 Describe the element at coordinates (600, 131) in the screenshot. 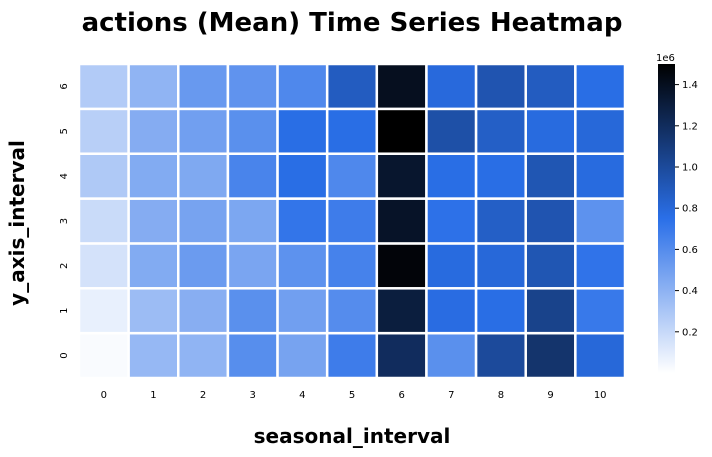

I see `heatmap-cell-x10-y5` at that location.